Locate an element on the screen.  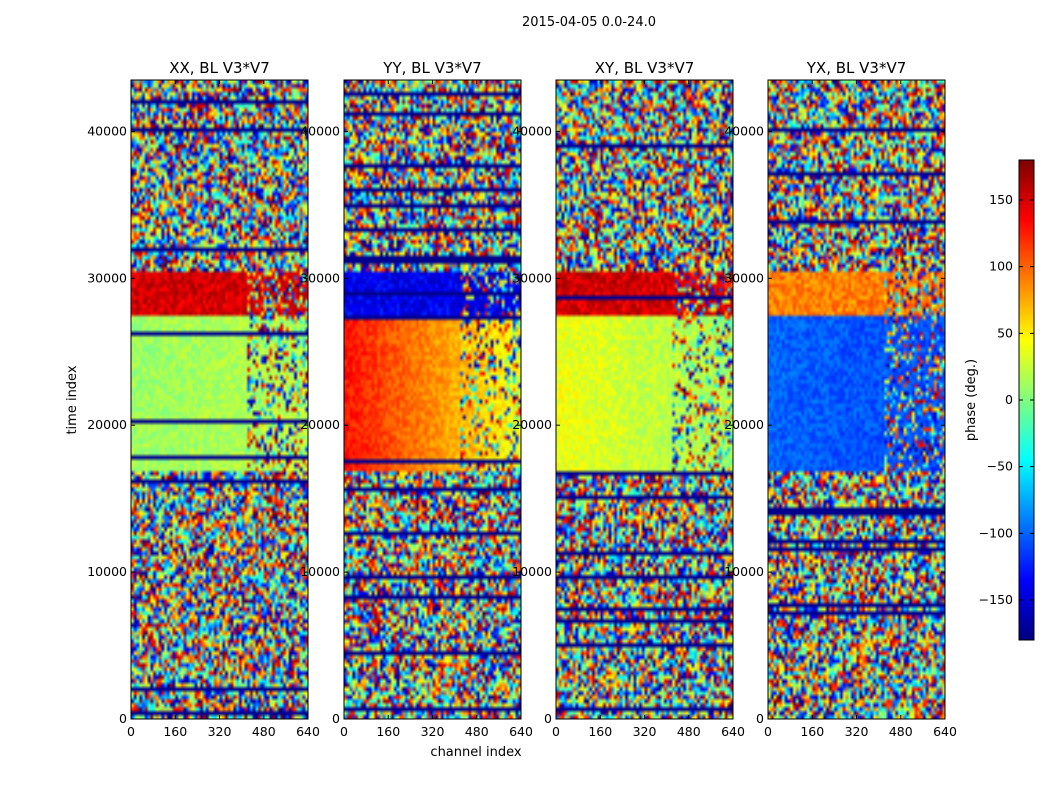
colorbar-tick-label: 100 is located at coordinates (1001, 266).